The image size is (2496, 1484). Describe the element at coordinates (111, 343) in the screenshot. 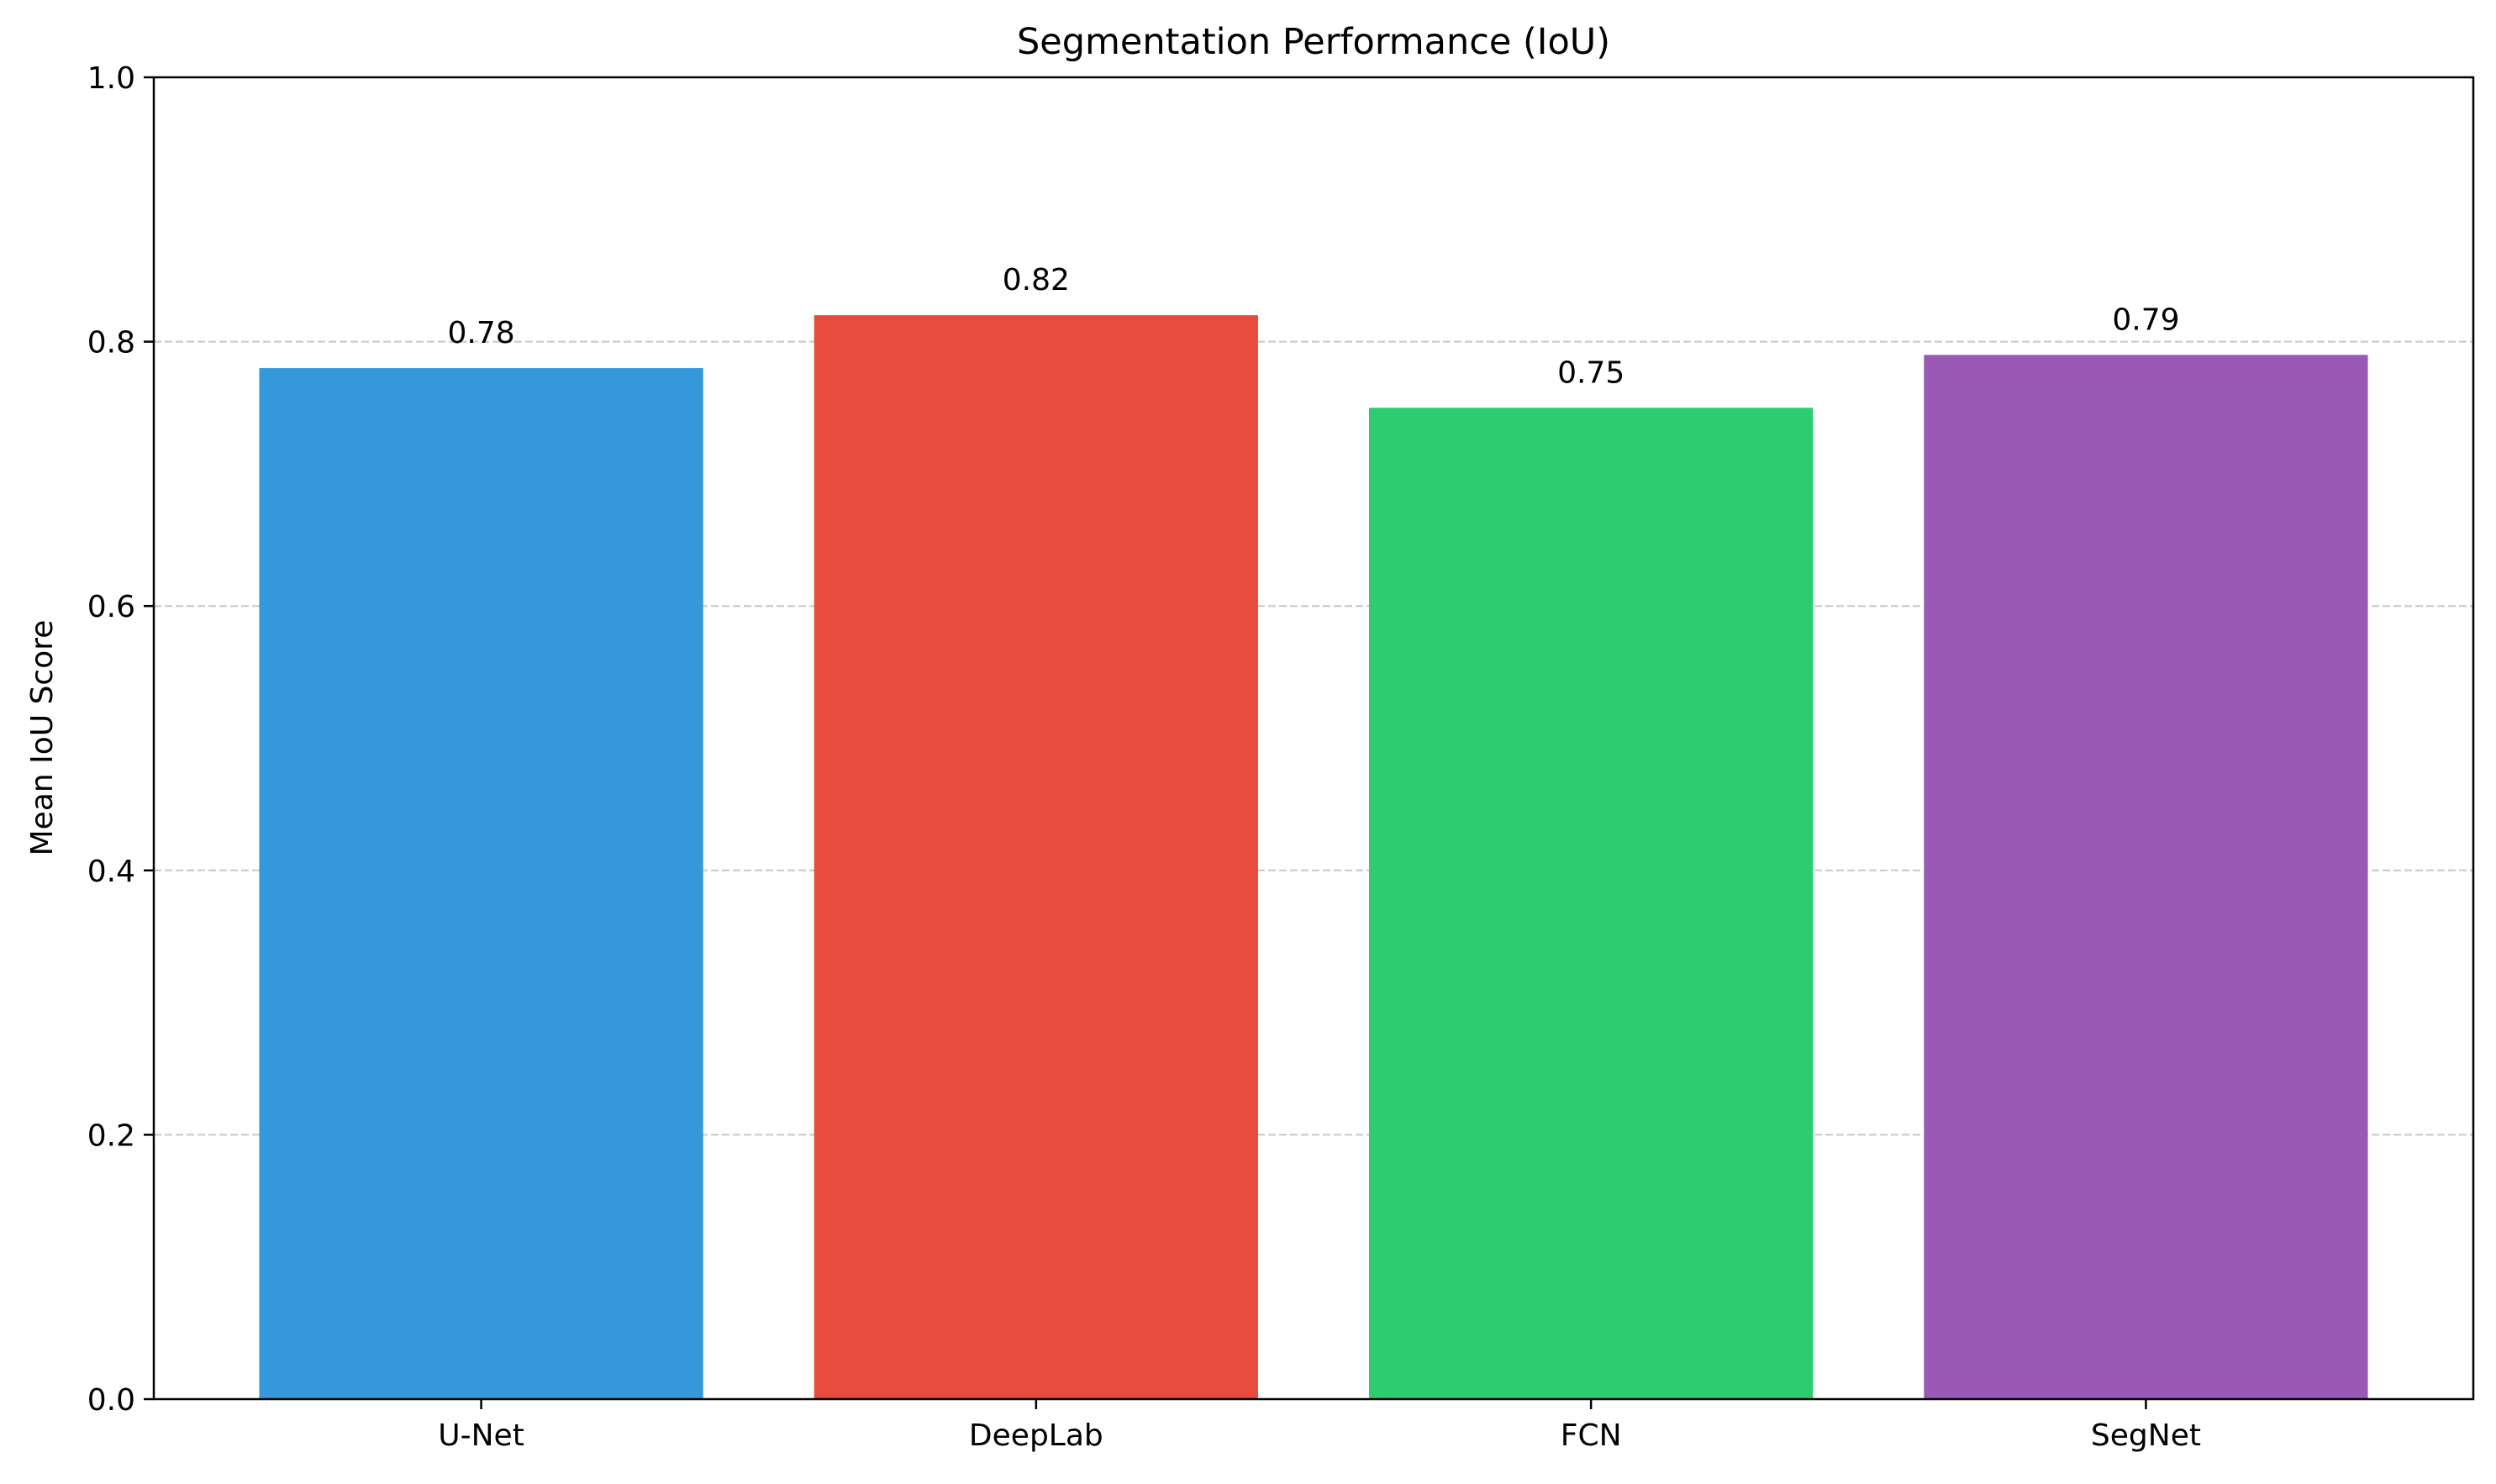

I see `y-tick-label: 0.8` at that location.